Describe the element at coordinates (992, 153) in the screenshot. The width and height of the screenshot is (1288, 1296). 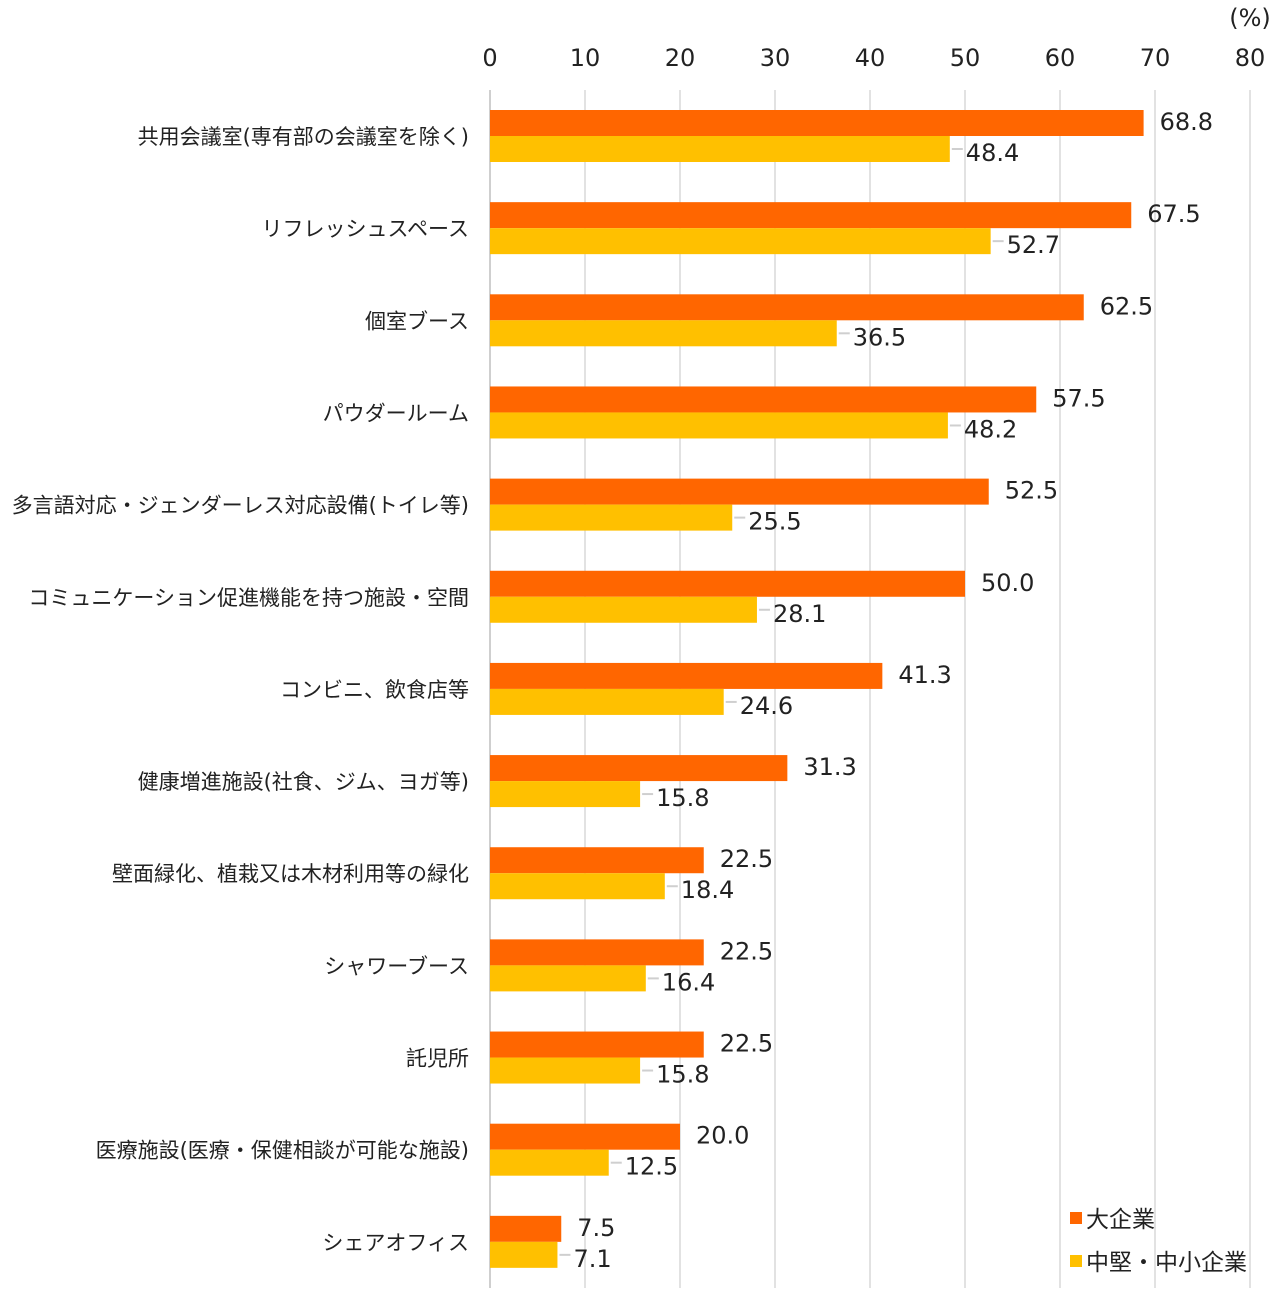
I see `data-label-sme: 48.4` at that location.